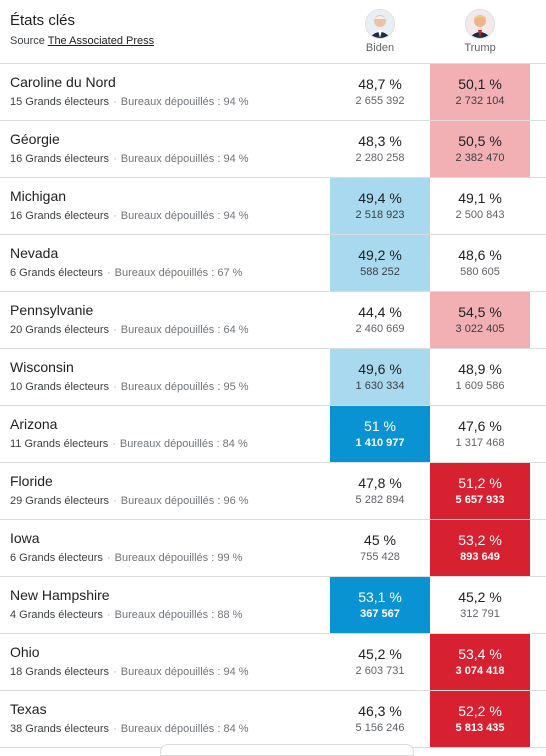 The width and height of the screenshot is (546, 756). What do you see at coordinates (380, 48) in the screenshot?
I see `biden-label: Biden` at bounding box center [380, 48].